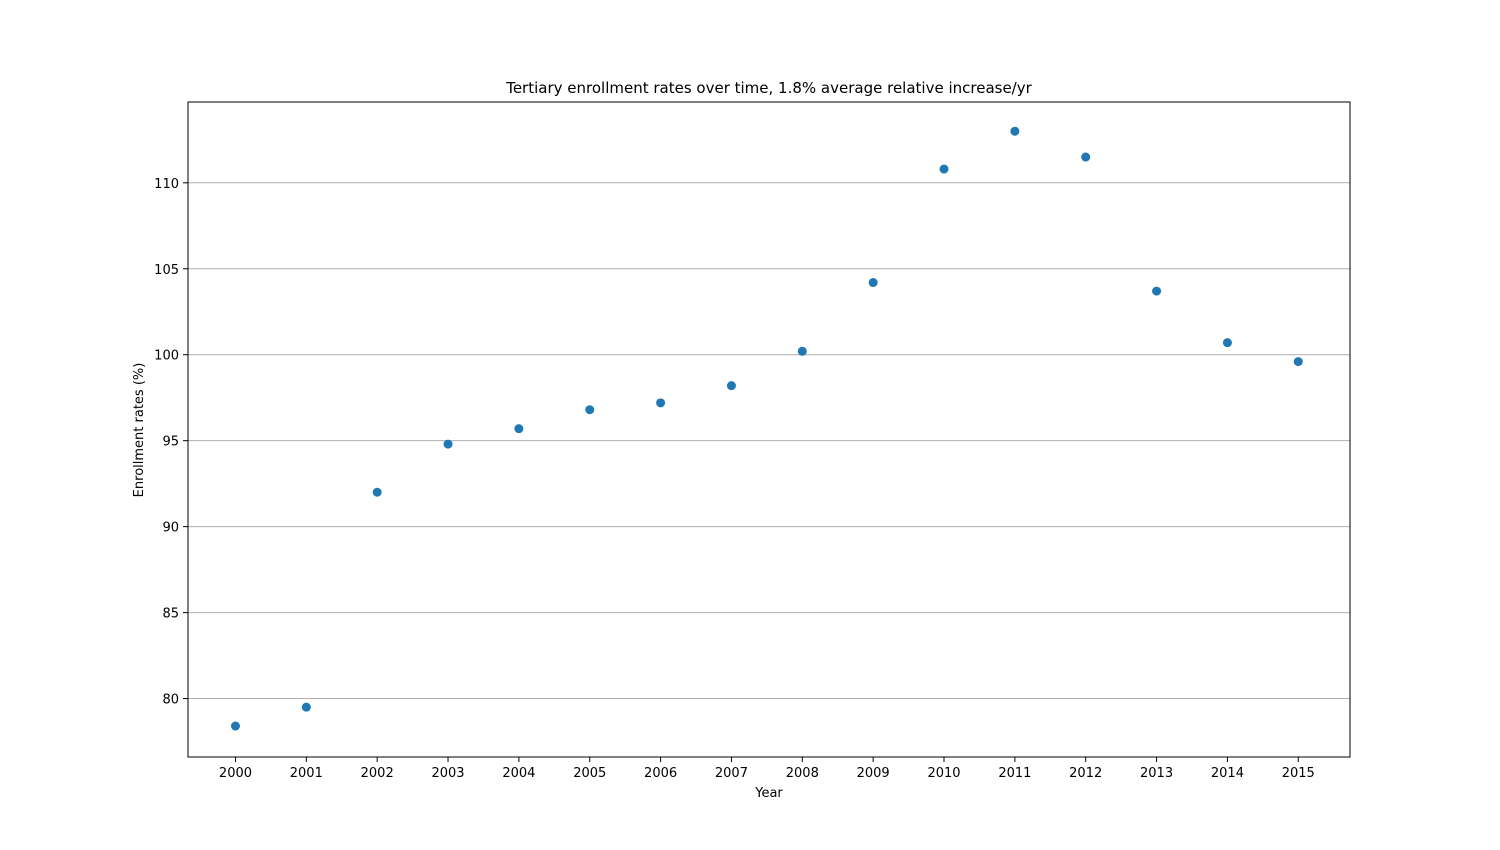 The height and width of the screenshot is (850, 1500). I want to click on x-tick-label: 2007, so click(731, 773).